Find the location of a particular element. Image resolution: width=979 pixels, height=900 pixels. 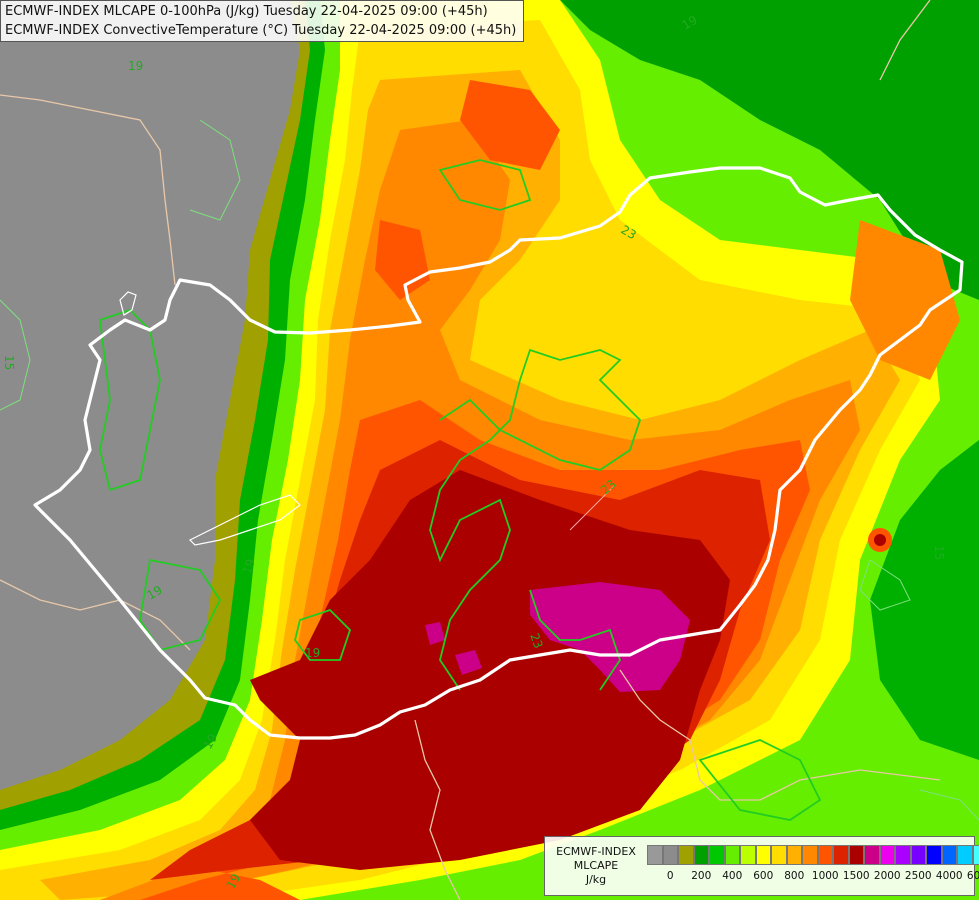

legend-ticks: 0 200 400 600 800 100015002000250040006000 is located at coordinates (813, 878).